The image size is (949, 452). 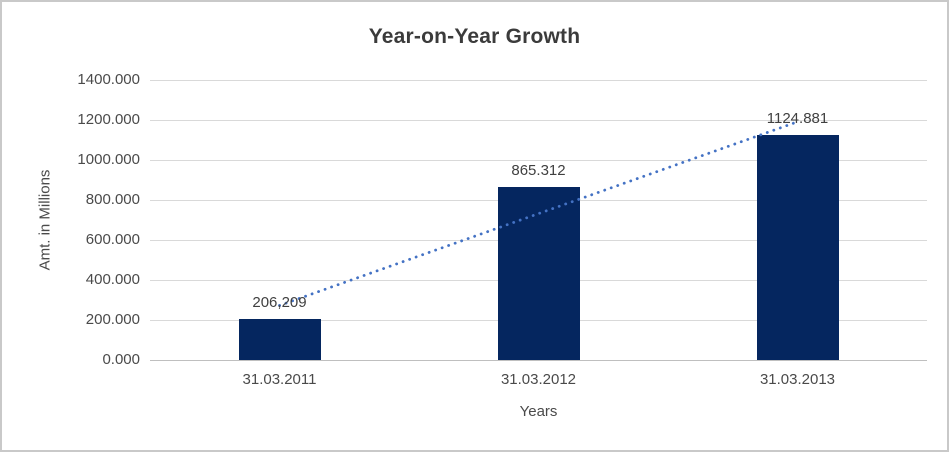 I want to click on y-tick-label: 0.000, so click(x=121, y=359).